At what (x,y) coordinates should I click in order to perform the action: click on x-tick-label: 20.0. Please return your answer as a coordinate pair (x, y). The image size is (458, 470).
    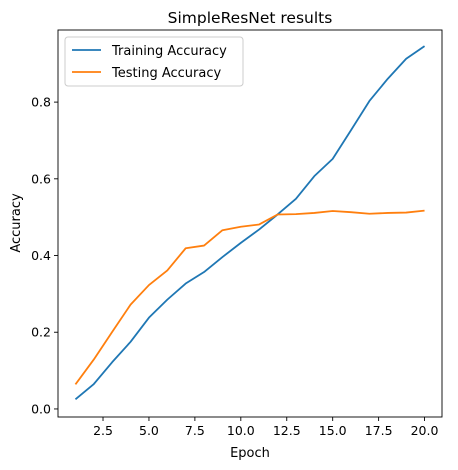
    Looking at the image, I should click on (425, 430).